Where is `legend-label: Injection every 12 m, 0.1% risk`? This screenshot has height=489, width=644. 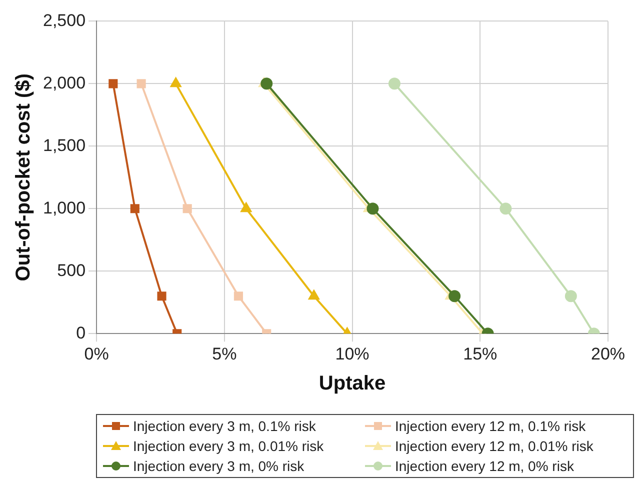
legend-label: Injection every 12 m, 0.1% risk is located at coordinates (490, 426).